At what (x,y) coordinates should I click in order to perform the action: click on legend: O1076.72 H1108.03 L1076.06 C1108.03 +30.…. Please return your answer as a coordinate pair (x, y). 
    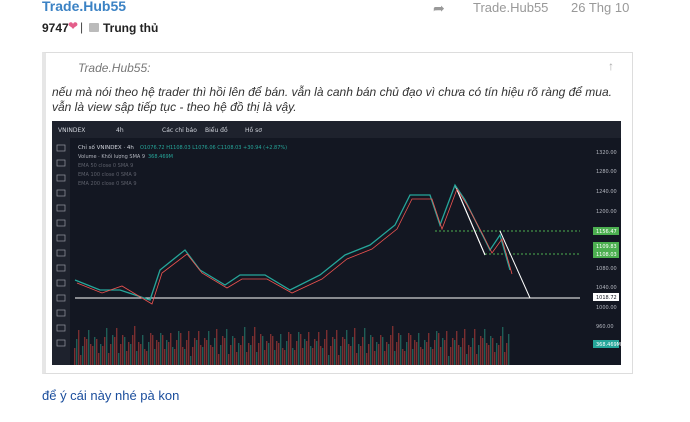
    Looking at the image, I should click on (213, 148).